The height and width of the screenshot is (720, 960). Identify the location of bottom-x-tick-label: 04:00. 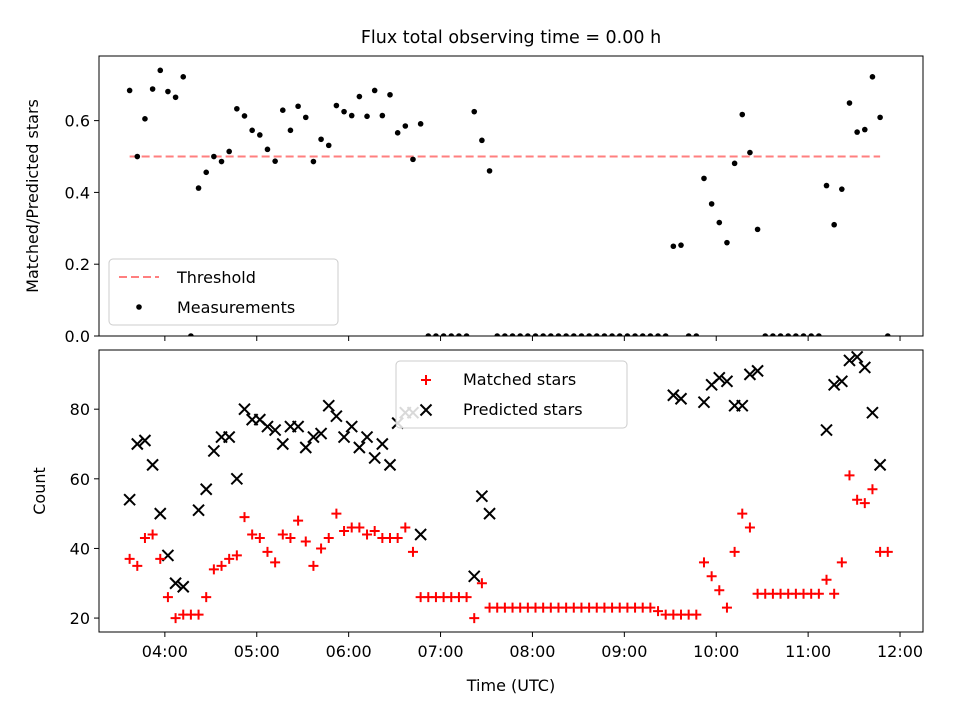
(165, 651).